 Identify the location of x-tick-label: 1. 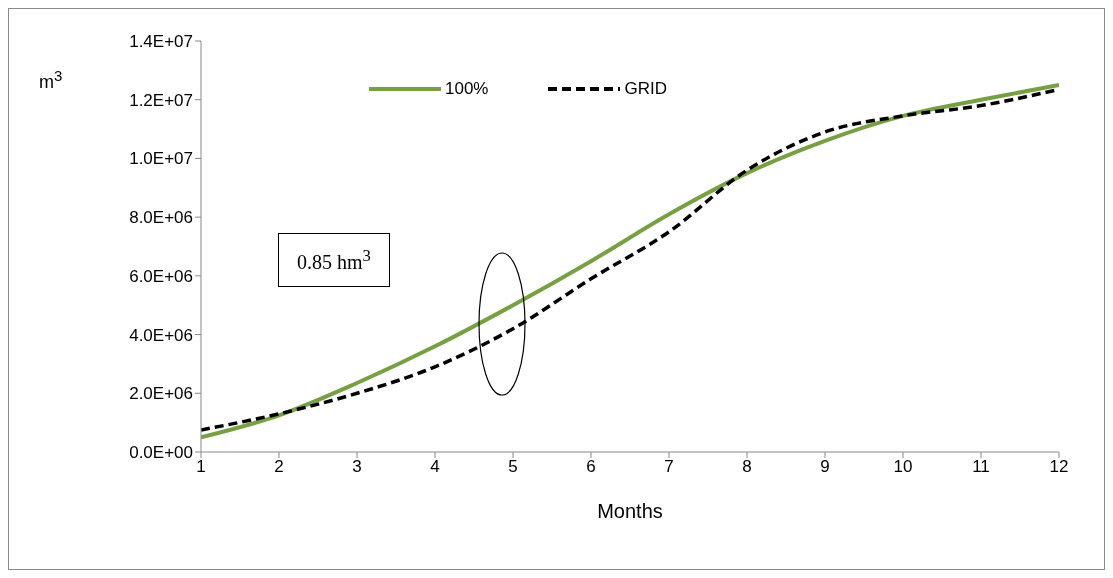
(201, 467).